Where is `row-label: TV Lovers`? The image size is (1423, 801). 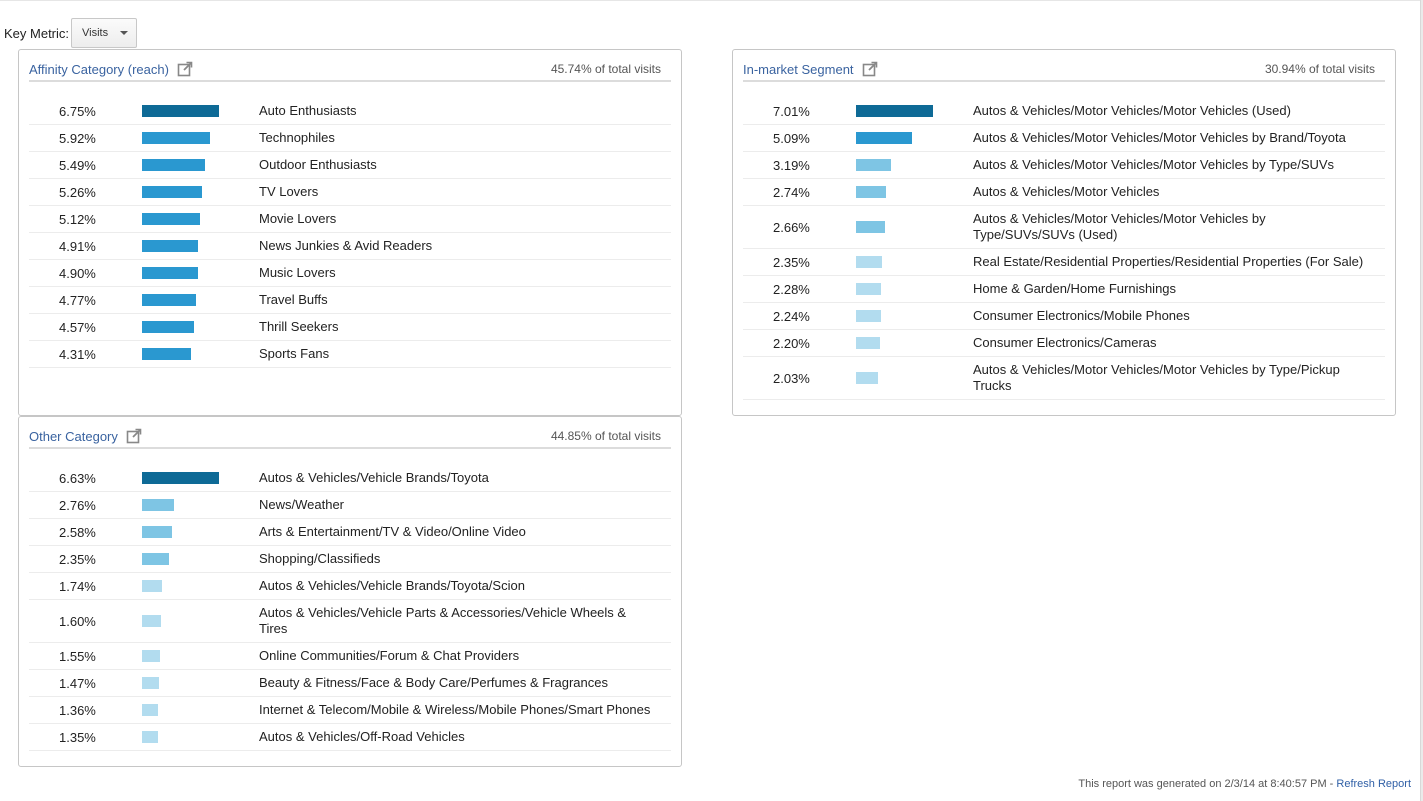
row-label: TV Lovers is located at coordinates (289, 191).